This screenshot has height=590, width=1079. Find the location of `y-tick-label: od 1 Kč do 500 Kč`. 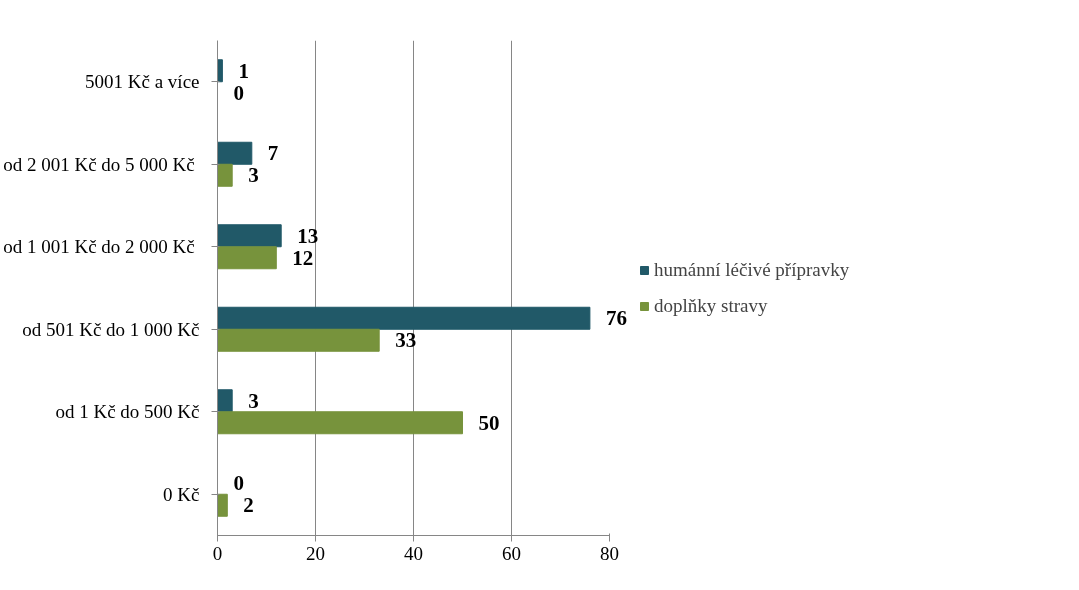

y-tick-label: od 1 Kč do 500 Kč is located at coordinates (127, 412).